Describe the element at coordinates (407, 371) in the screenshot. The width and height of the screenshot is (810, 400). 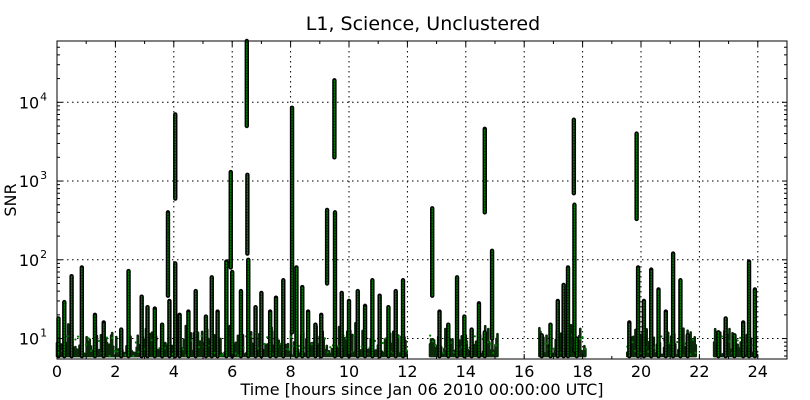
I see `x-tick-label: 12` at that location.